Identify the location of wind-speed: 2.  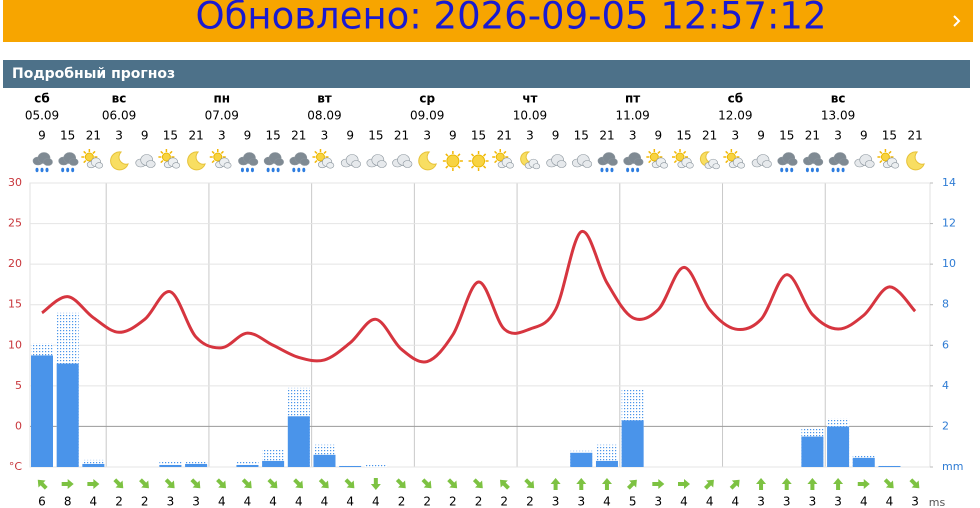
(145, 501).